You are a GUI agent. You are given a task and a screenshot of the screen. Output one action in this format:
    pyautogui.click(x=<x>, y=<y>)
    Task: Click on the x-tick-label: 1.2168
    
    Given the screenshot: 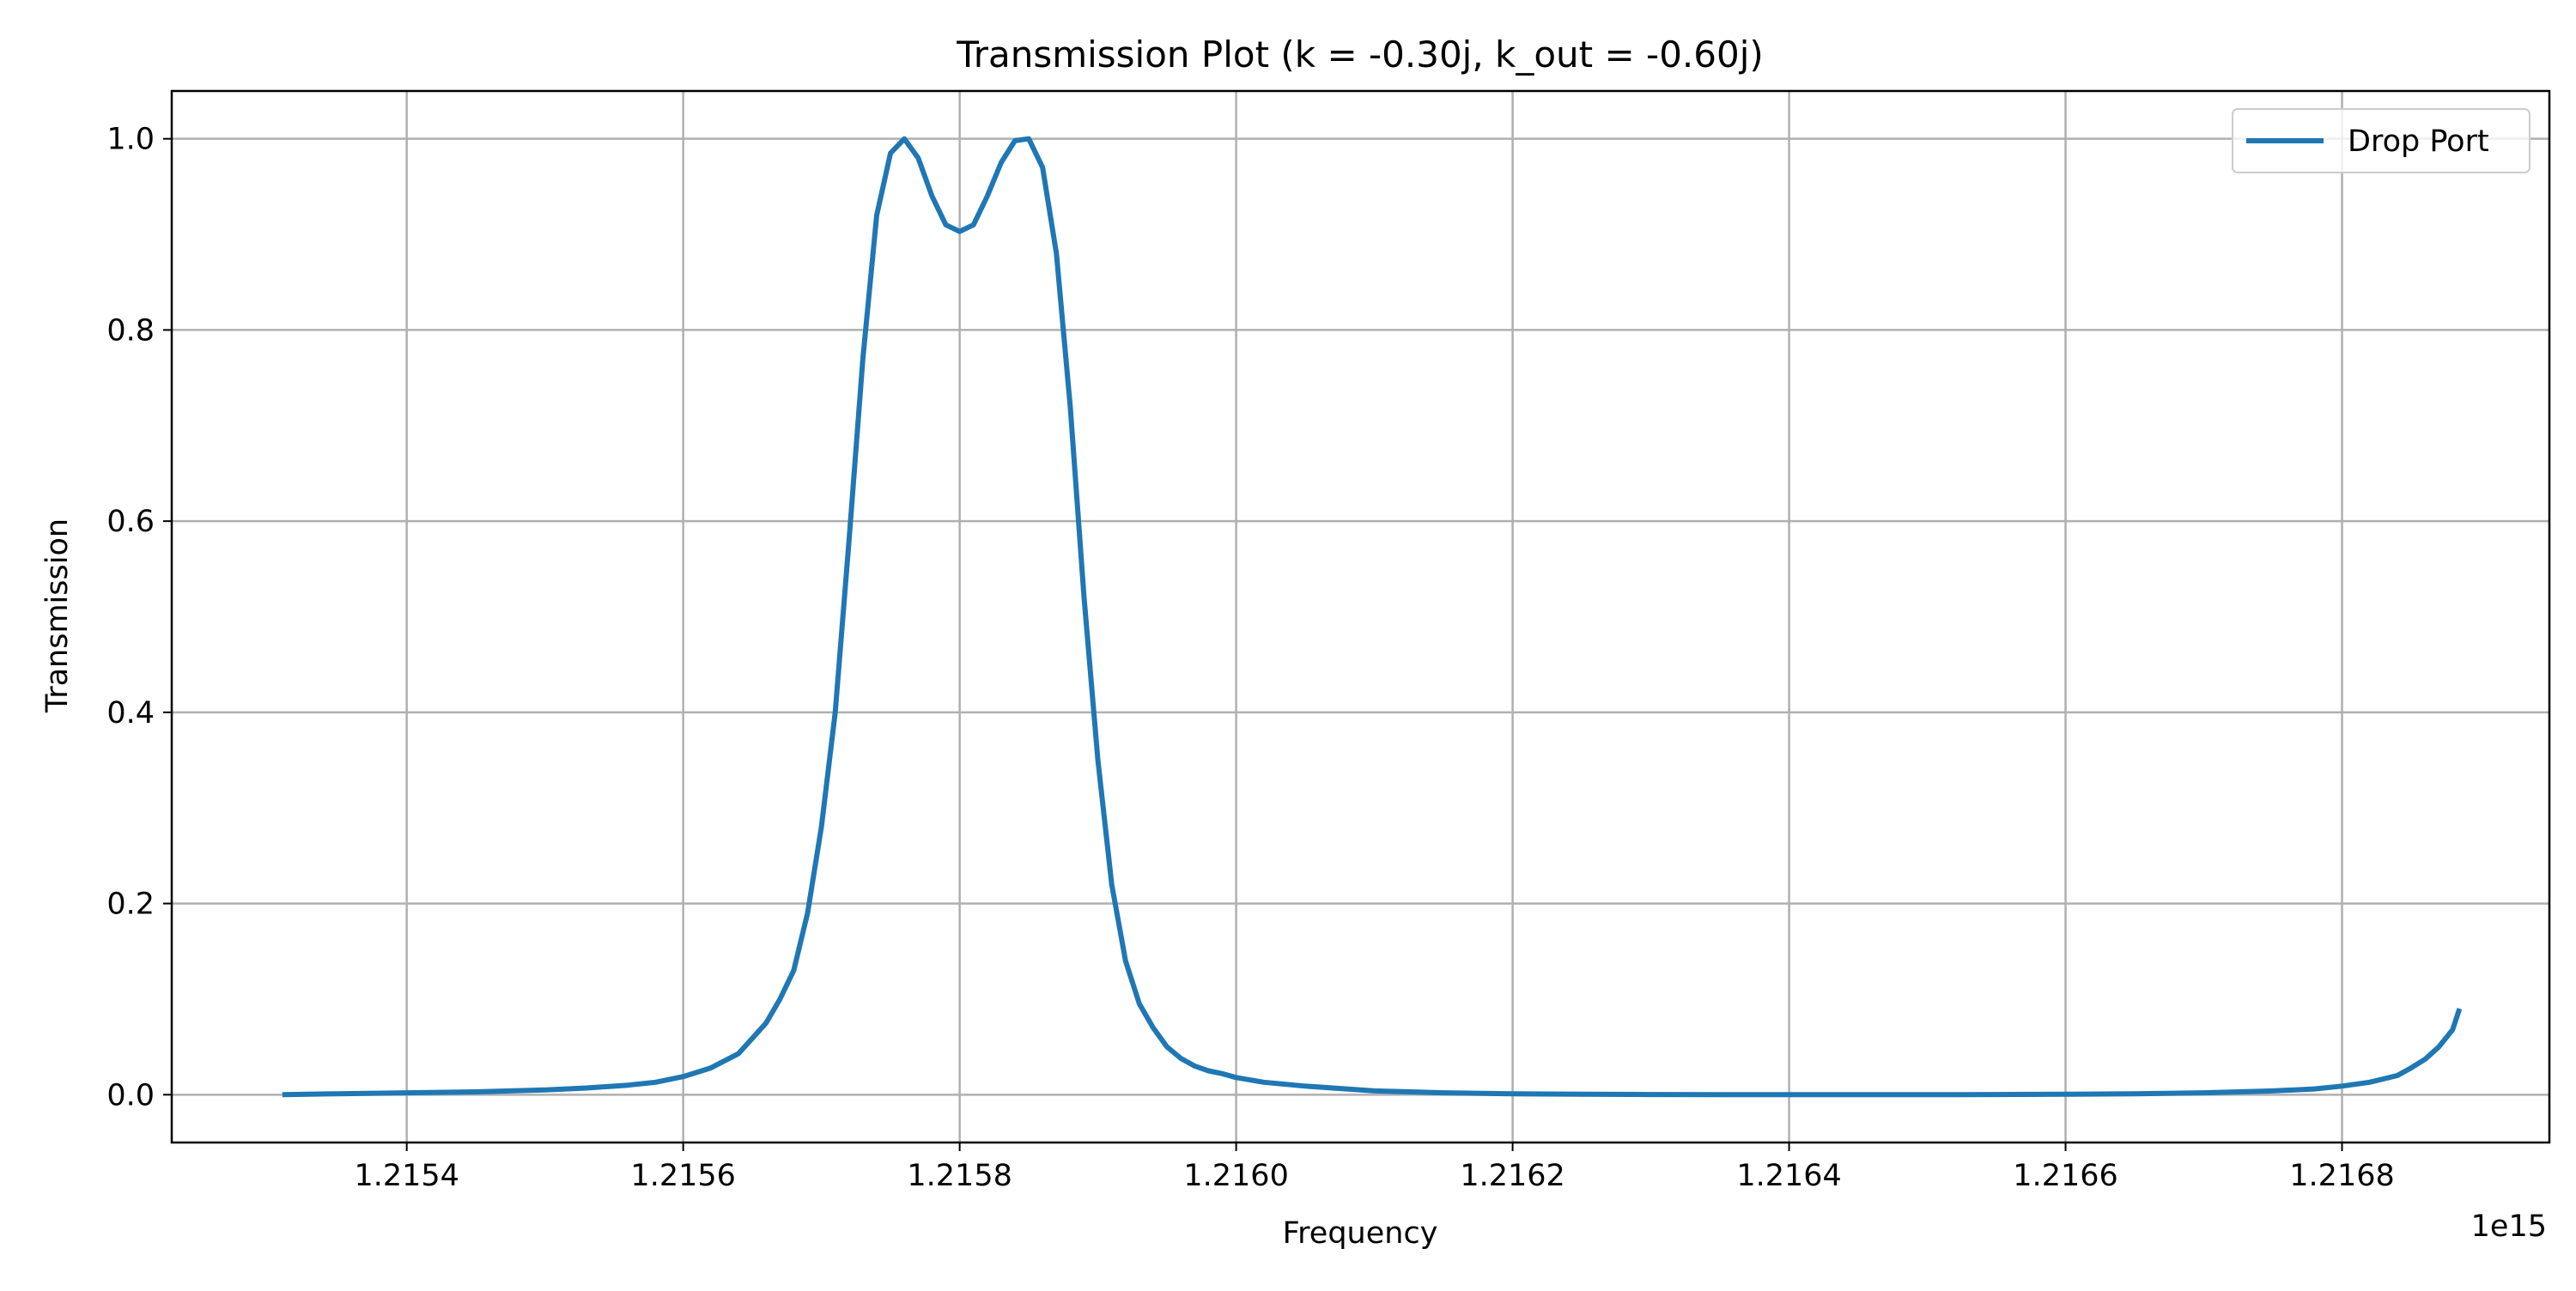 What is the action you would take?
    pyautogui.click(x=2341, y=1176)
    